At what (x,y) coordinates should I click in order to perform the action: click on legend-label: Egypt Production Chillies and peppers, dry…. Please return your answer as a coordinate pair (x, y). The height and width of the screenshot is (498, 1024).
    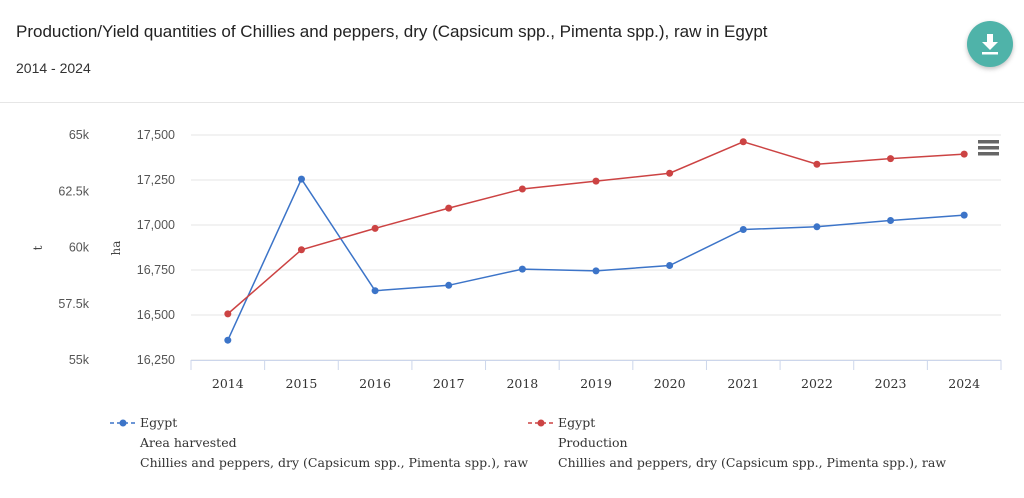
    Looking at the image, I should click on (752, 443).